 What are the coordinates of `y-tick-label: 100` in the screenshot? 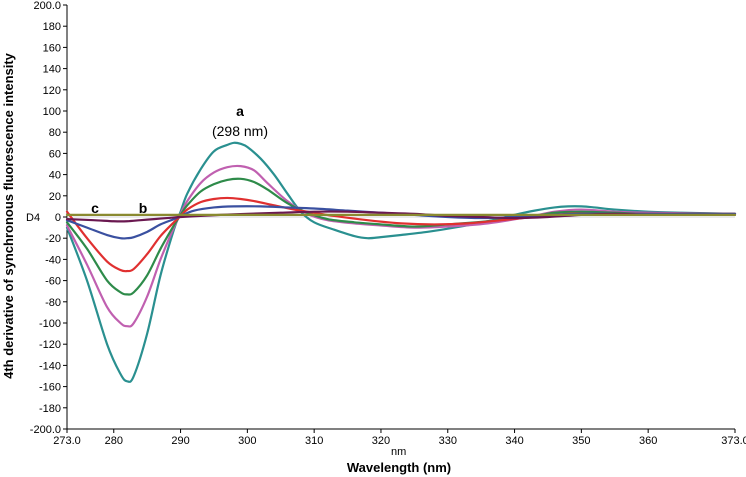 It's located at (52, 112).